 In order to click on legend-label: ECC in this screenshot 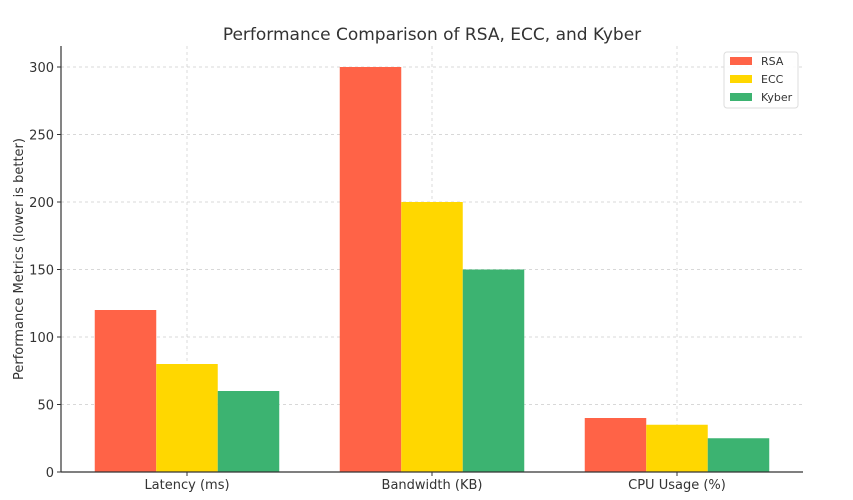, I will do `click(772, 79)`.